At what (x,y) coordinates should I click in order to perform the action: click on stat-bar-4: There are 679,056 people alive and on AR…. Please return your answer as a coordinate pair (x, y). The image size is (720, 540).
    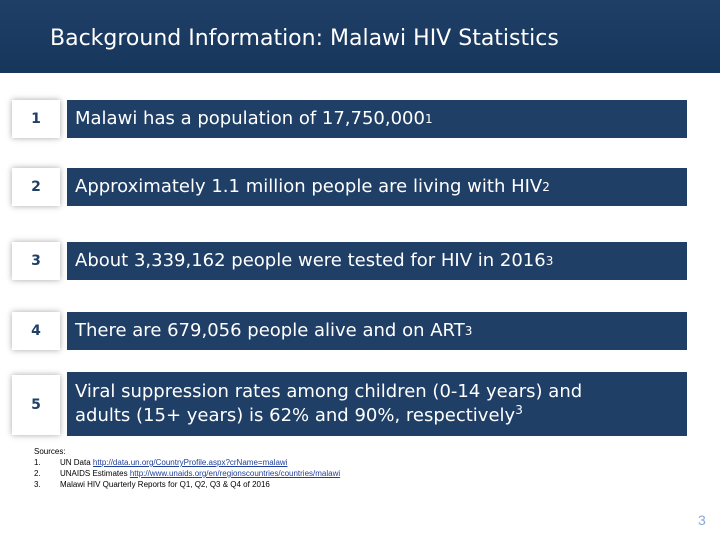
    Looking at the image, I should click on (377, 331).